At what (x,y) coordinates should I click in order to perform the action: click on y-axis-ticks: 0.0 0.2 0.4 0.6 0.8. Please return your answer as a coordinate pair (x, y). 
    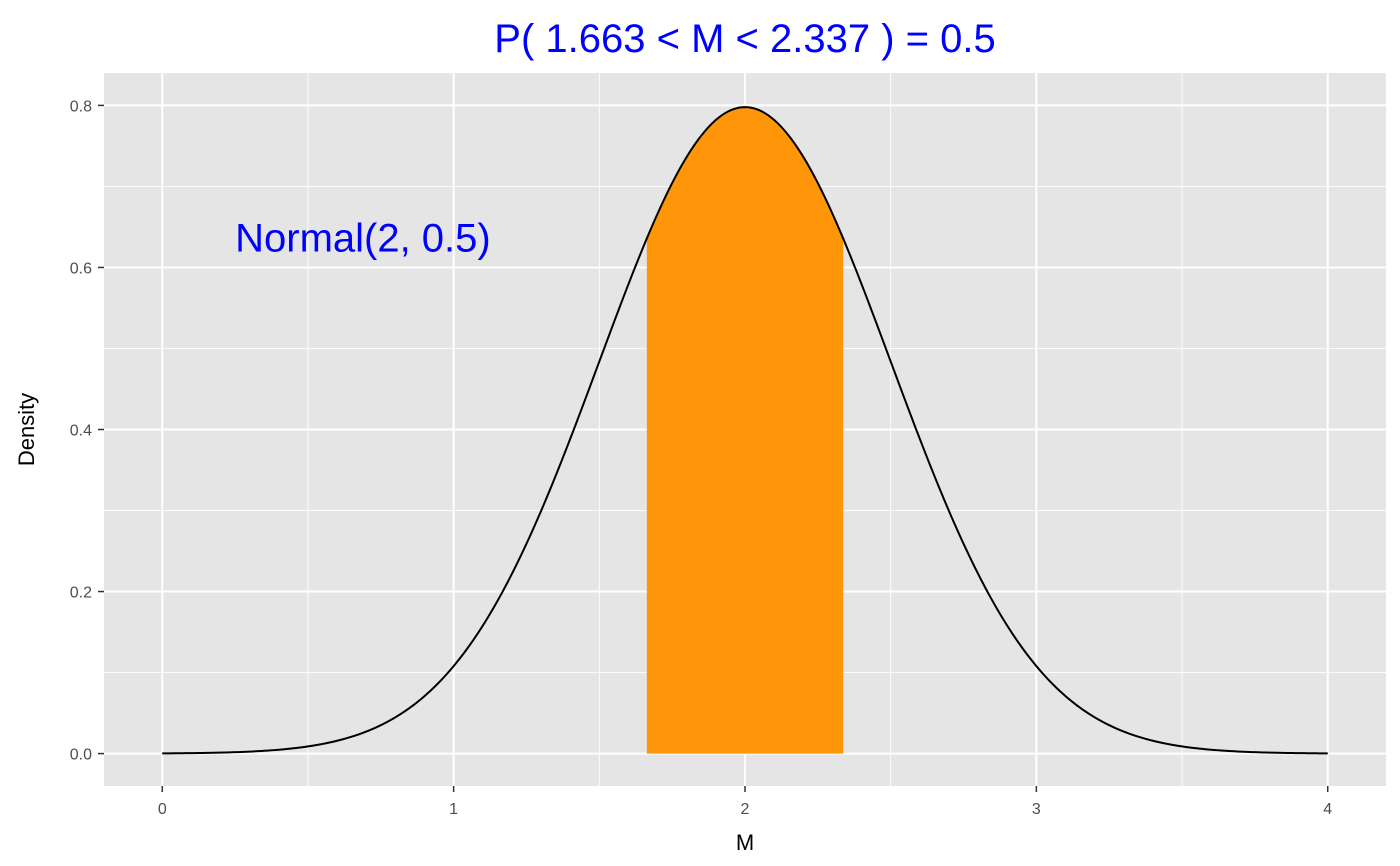
    Looking at the image, I should click on (87, 431).